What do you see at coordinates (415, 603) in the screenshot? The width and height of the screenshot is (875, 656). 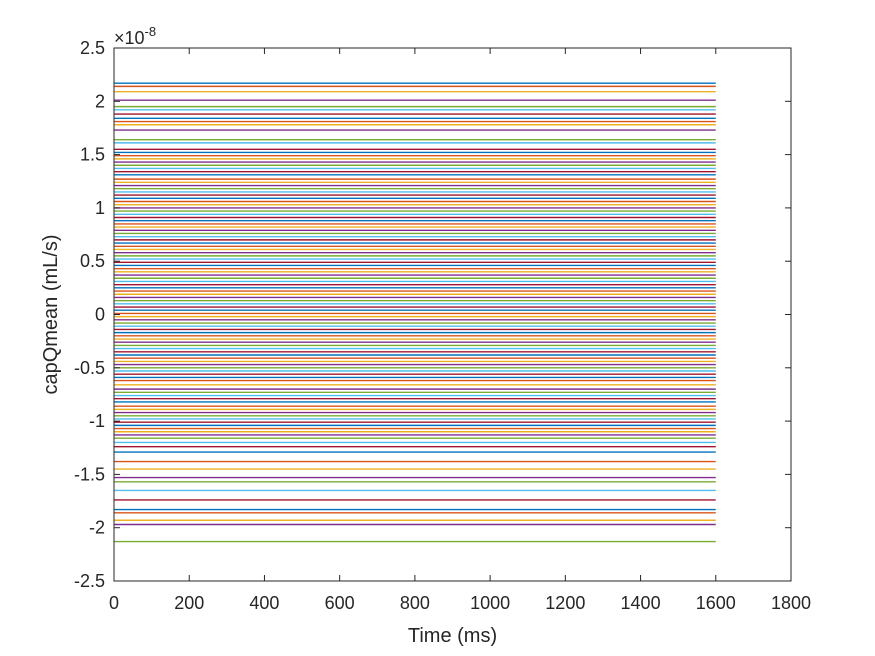 I see `x-tick-label: 800` at bounding box center [415, 603].